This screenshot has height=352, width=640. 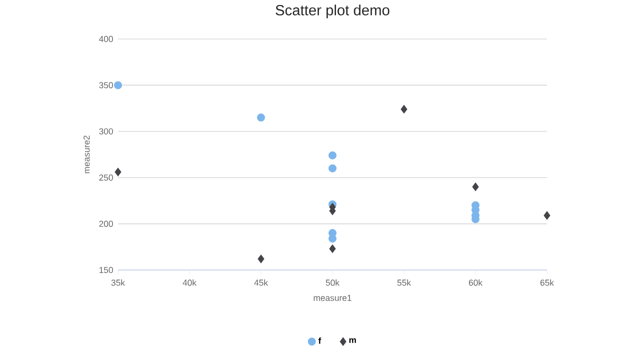 I want to click on x-axis-title: measure1, so click(x=333, y=297).